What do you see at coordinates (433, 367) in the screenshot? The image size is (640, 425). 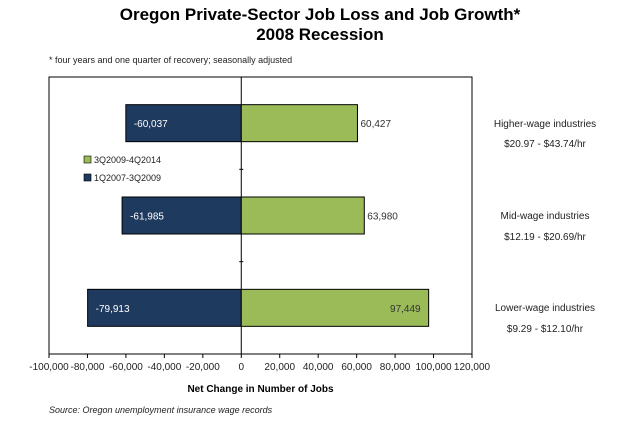 I see `x-tick-label: 100,000` at bounding box center [433, 367].